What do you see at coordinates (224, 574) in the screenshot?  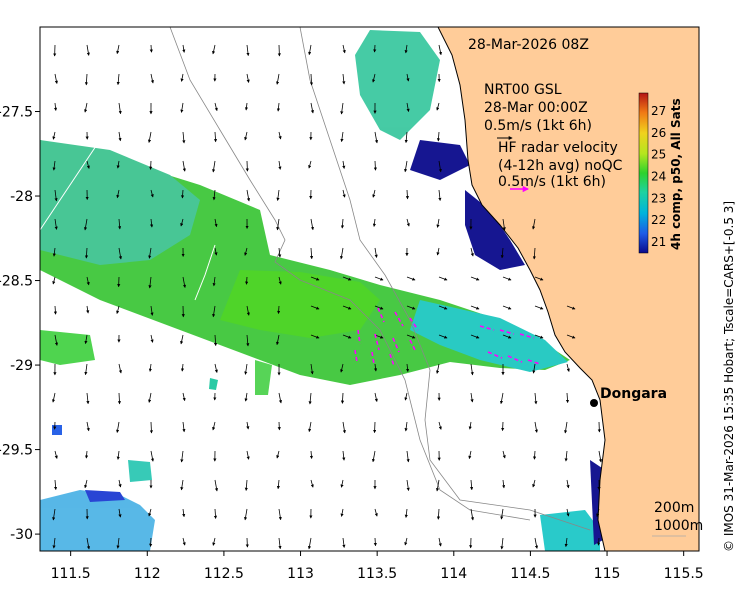 I see `x-tick-label: 112.5` at bounding box center [224, 574].